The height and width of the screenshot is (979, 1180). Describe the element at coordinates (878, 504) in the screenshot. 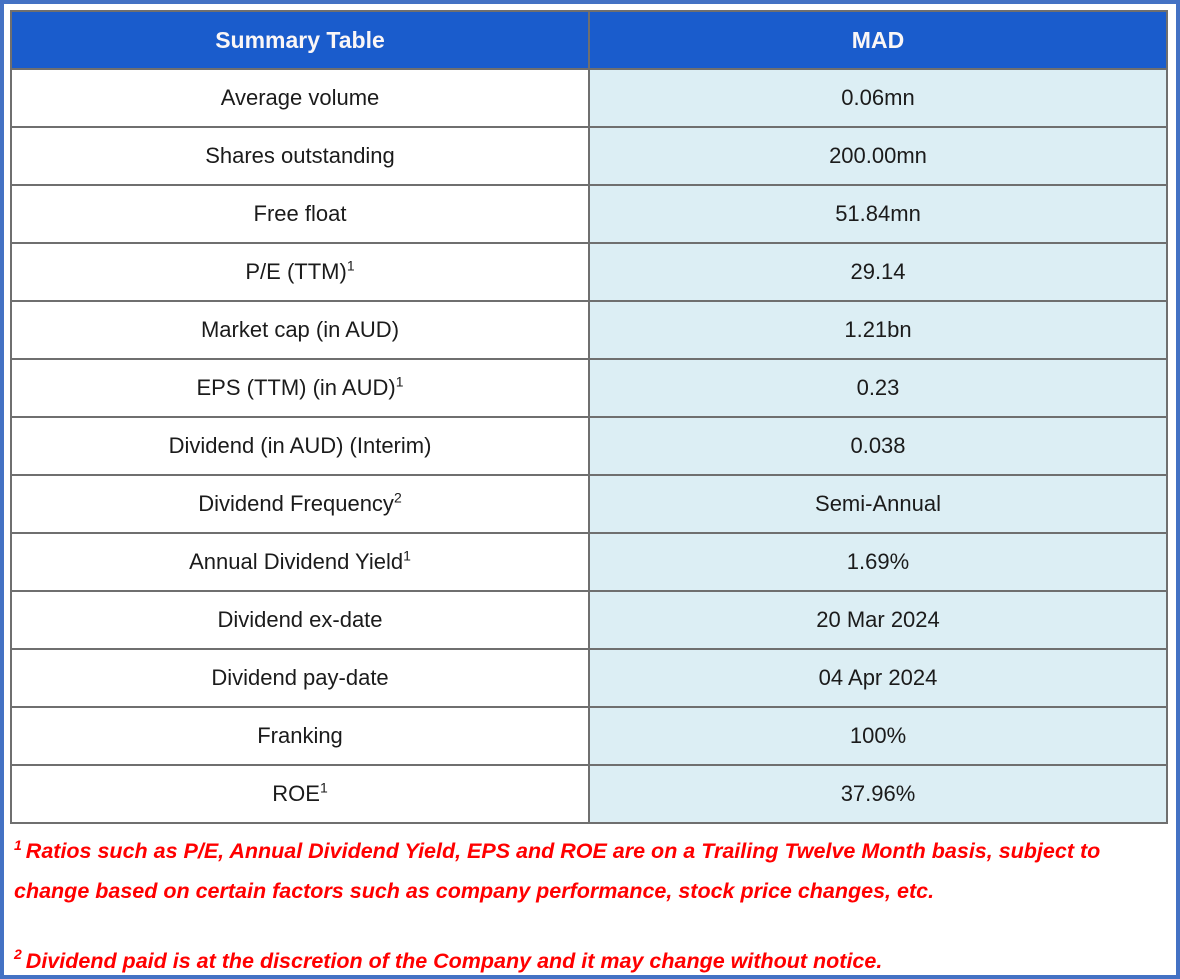

I see `row-value: Semi-Annual` at that location.